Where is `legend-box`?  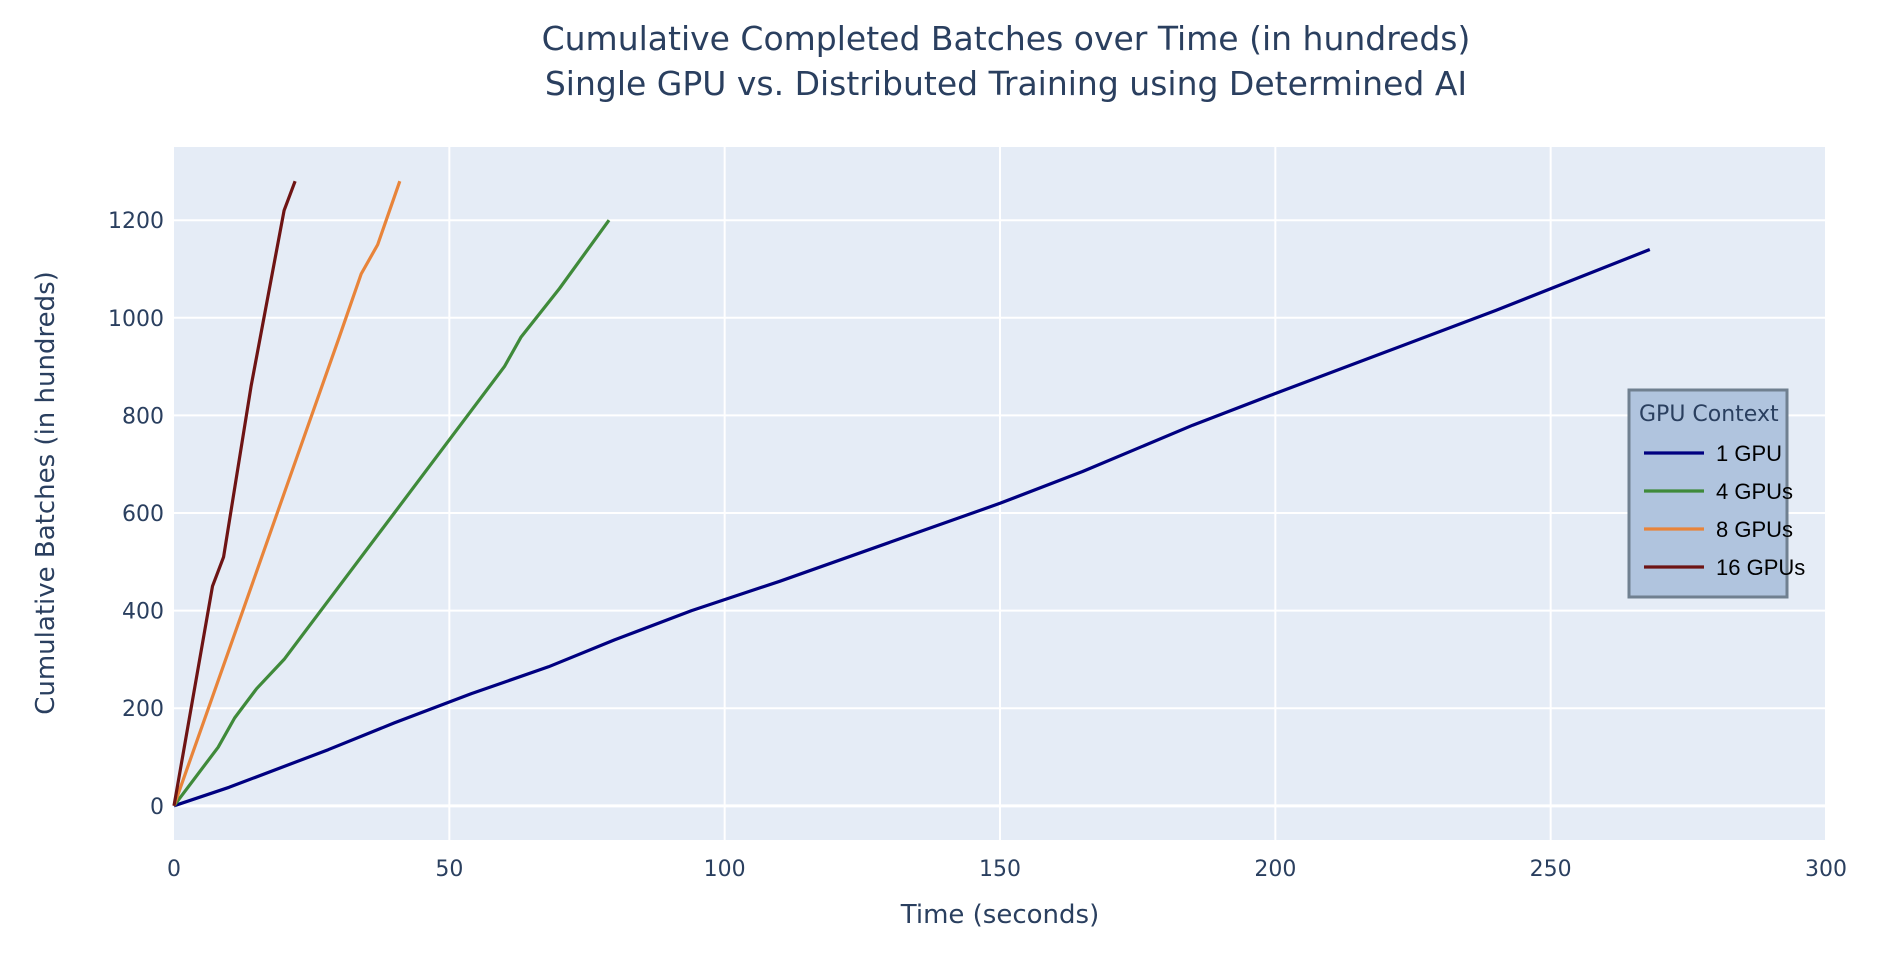 legend-box is located at coordinates (1708, 493).